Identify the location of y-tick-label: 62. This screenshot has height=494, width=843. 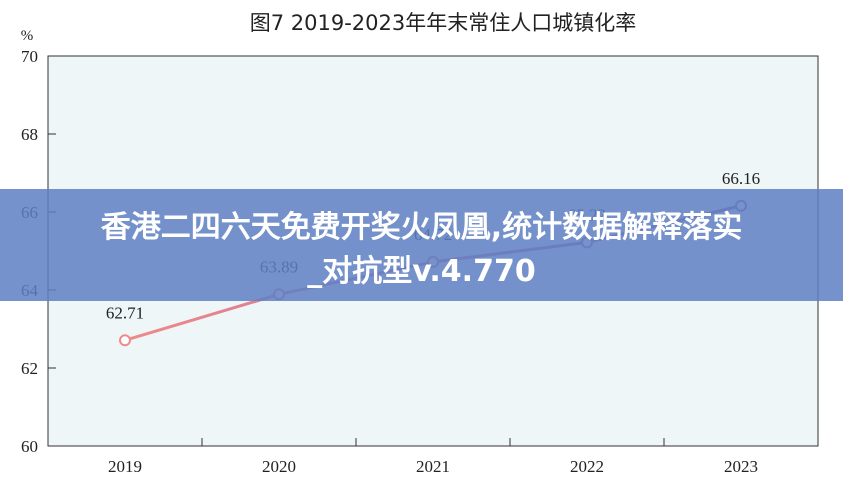
(29, 368).